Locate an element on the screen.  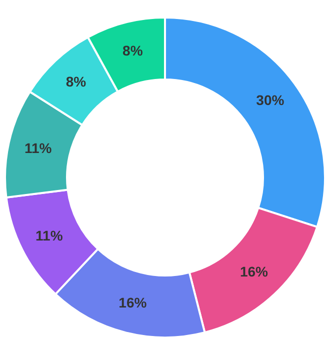
data-label: 30% is located at coordinates (270, 100).